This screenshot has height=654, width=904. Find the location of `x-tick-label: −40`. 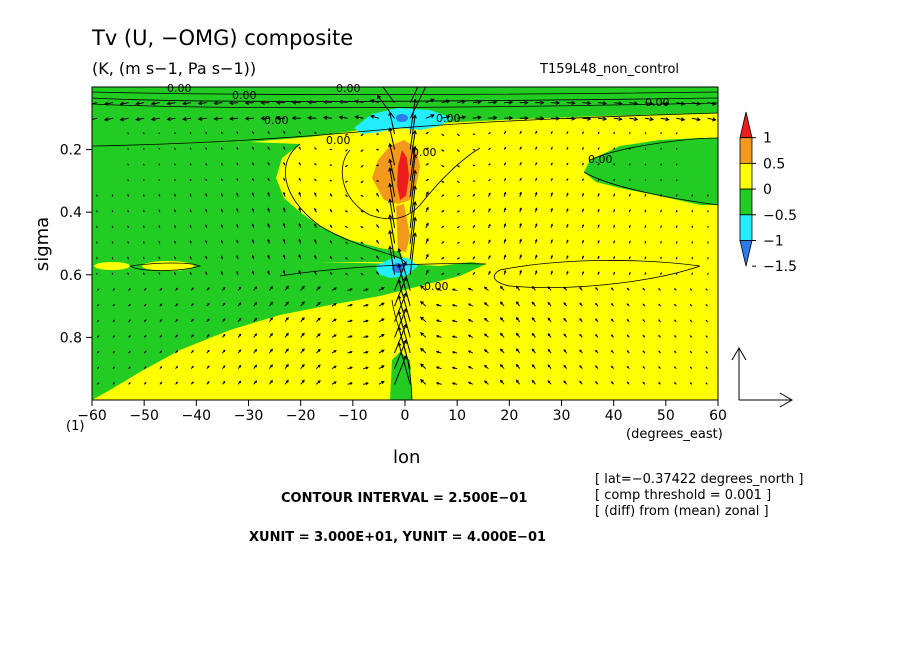

x-tick-label: −40 is located at coordinates (197, 416).